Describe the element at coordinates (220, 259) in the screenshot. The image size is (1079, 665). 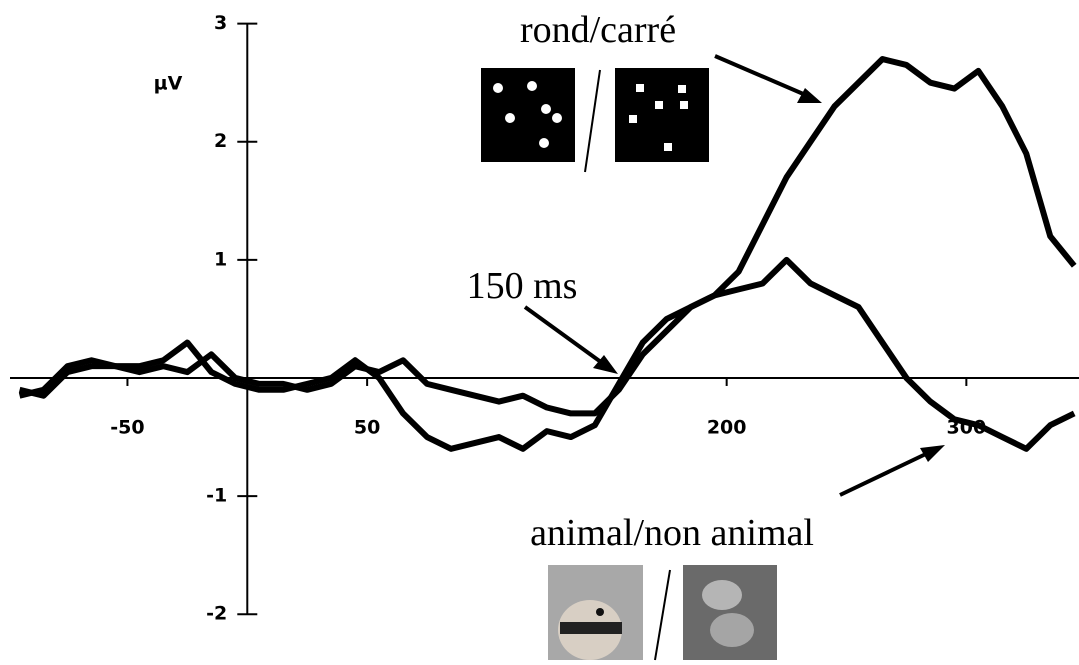
I see `y-tick-label: 1` at that location.